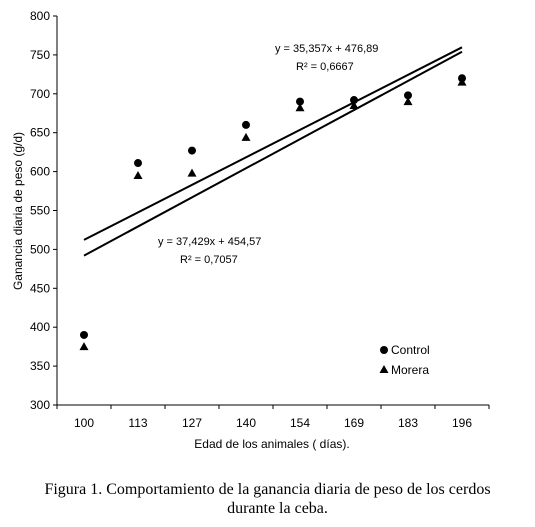 The image size is (535, 527). Describe the element at coordinates (40, 94) in the screenshot. I see `y-tick-label: 700` at that location.